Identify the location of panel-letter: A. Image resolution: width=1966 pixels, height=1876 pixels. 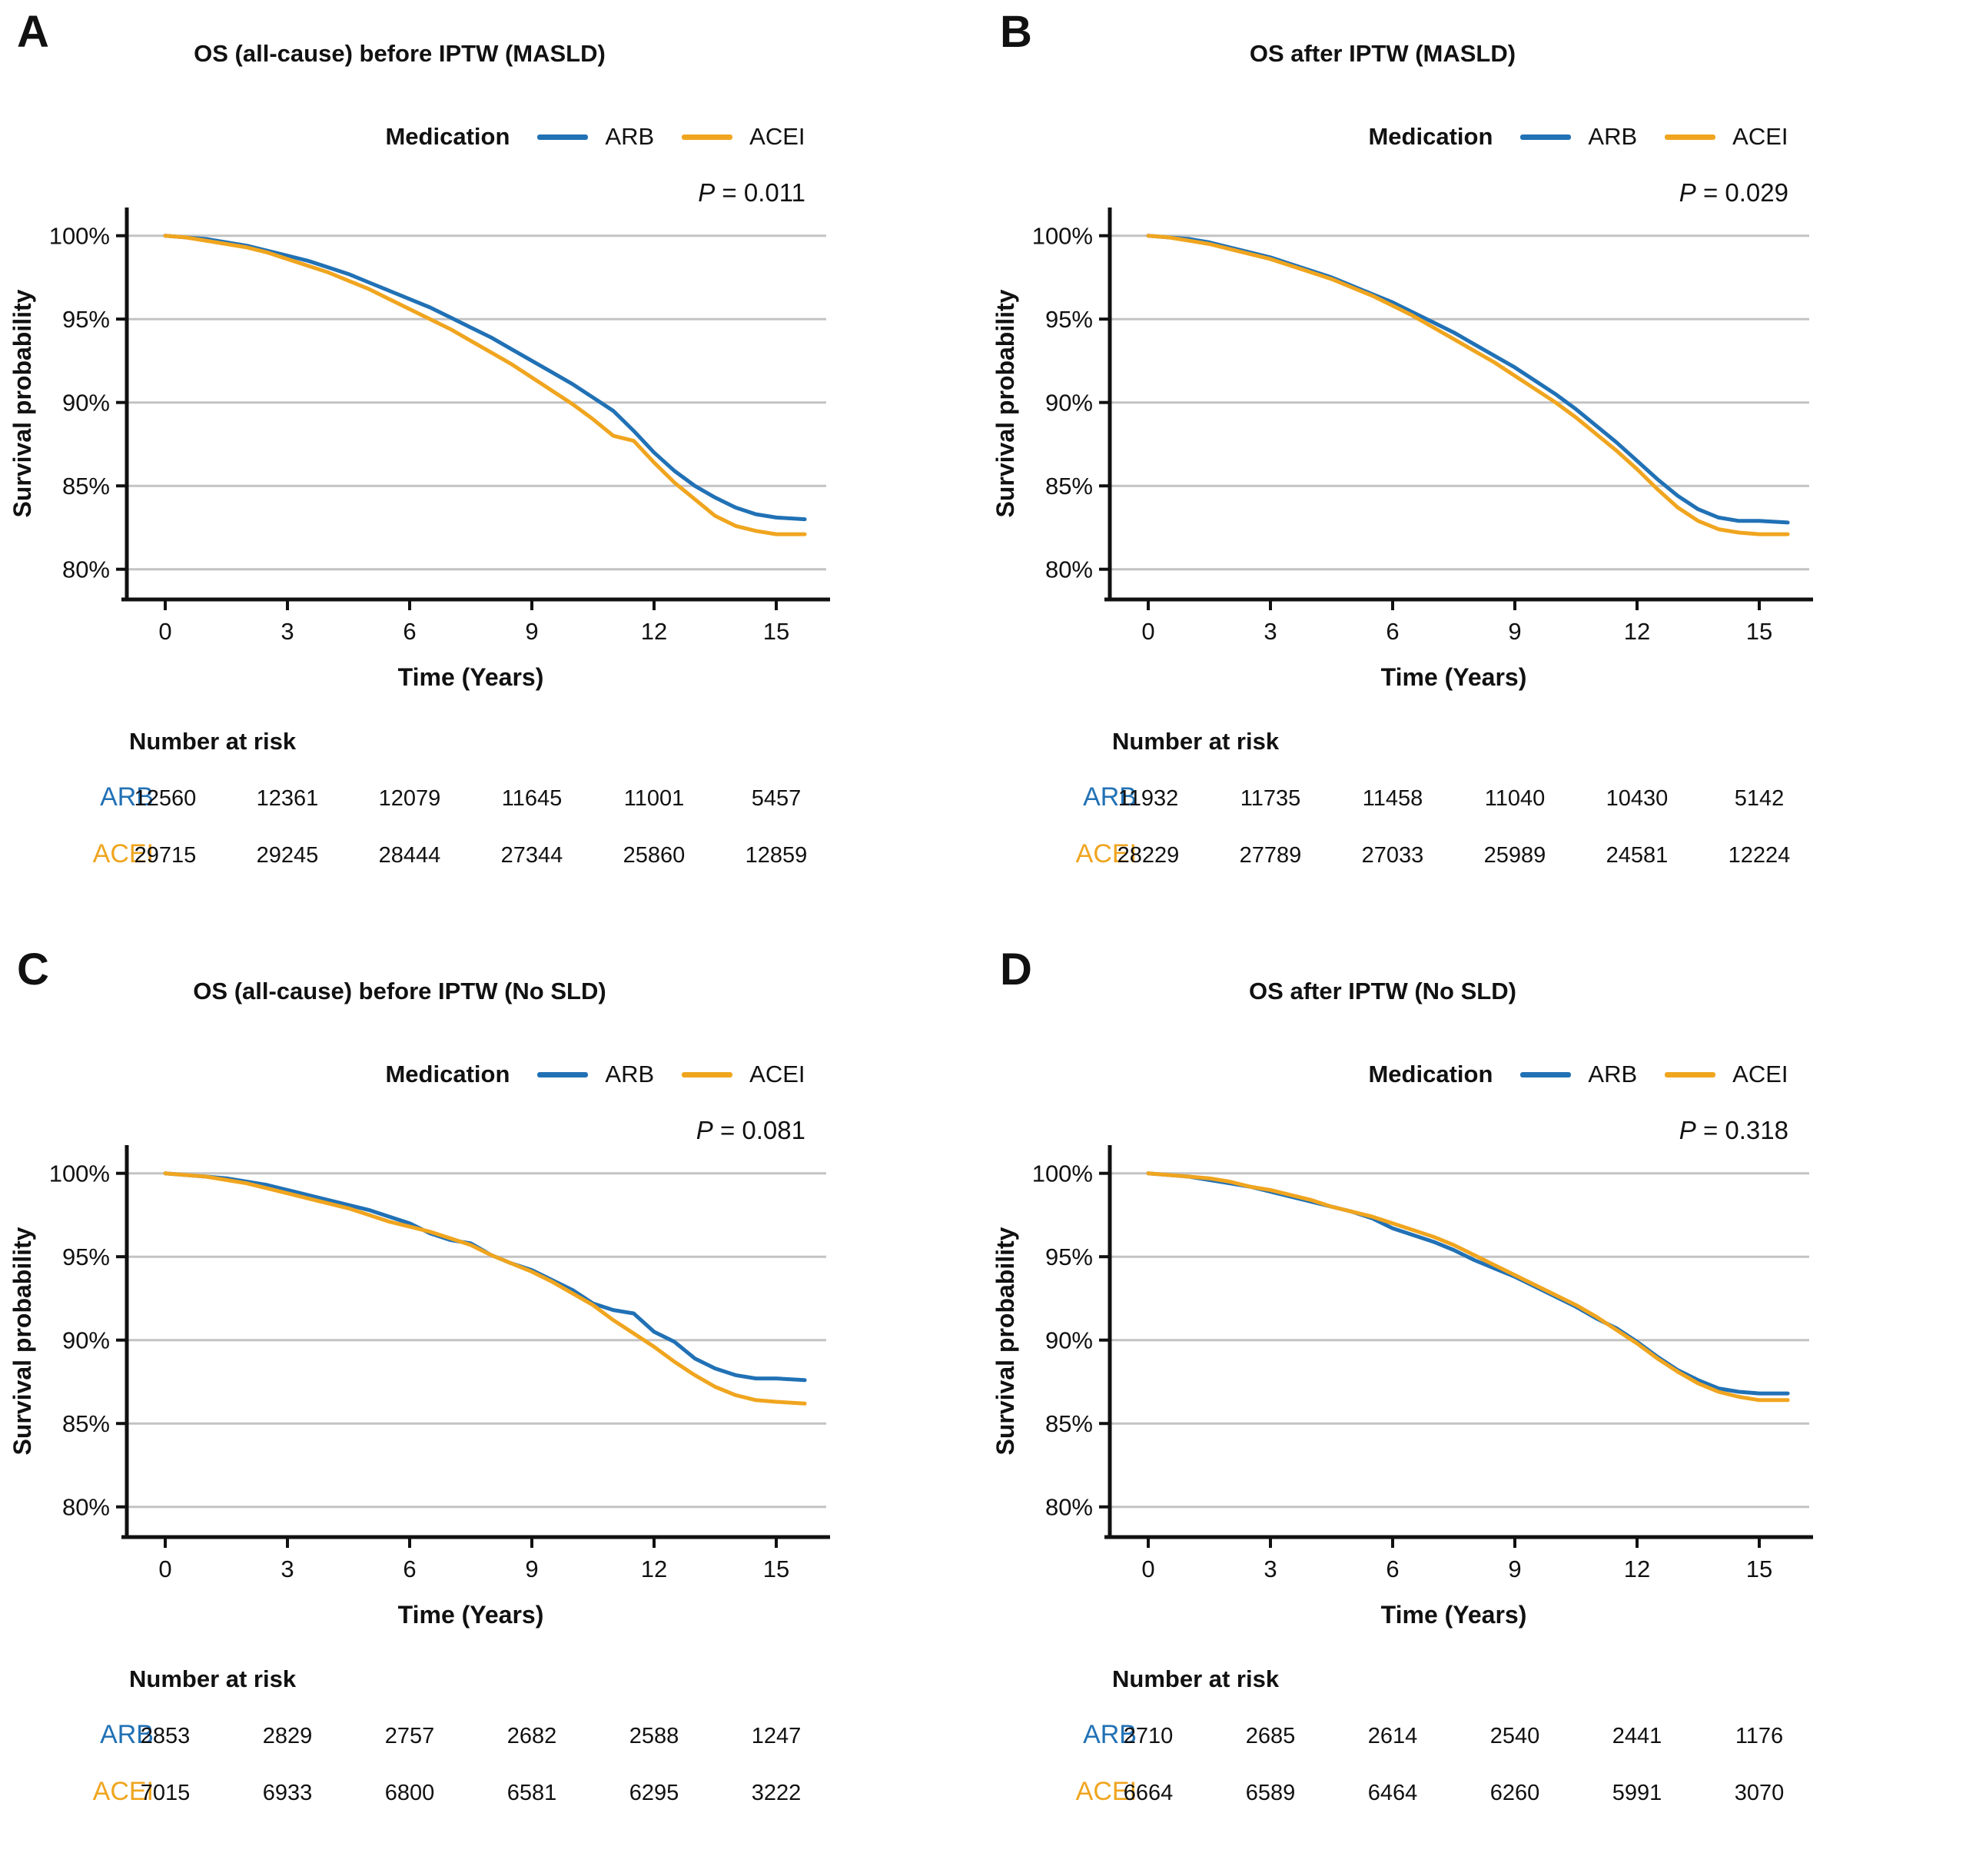
(33, 32).